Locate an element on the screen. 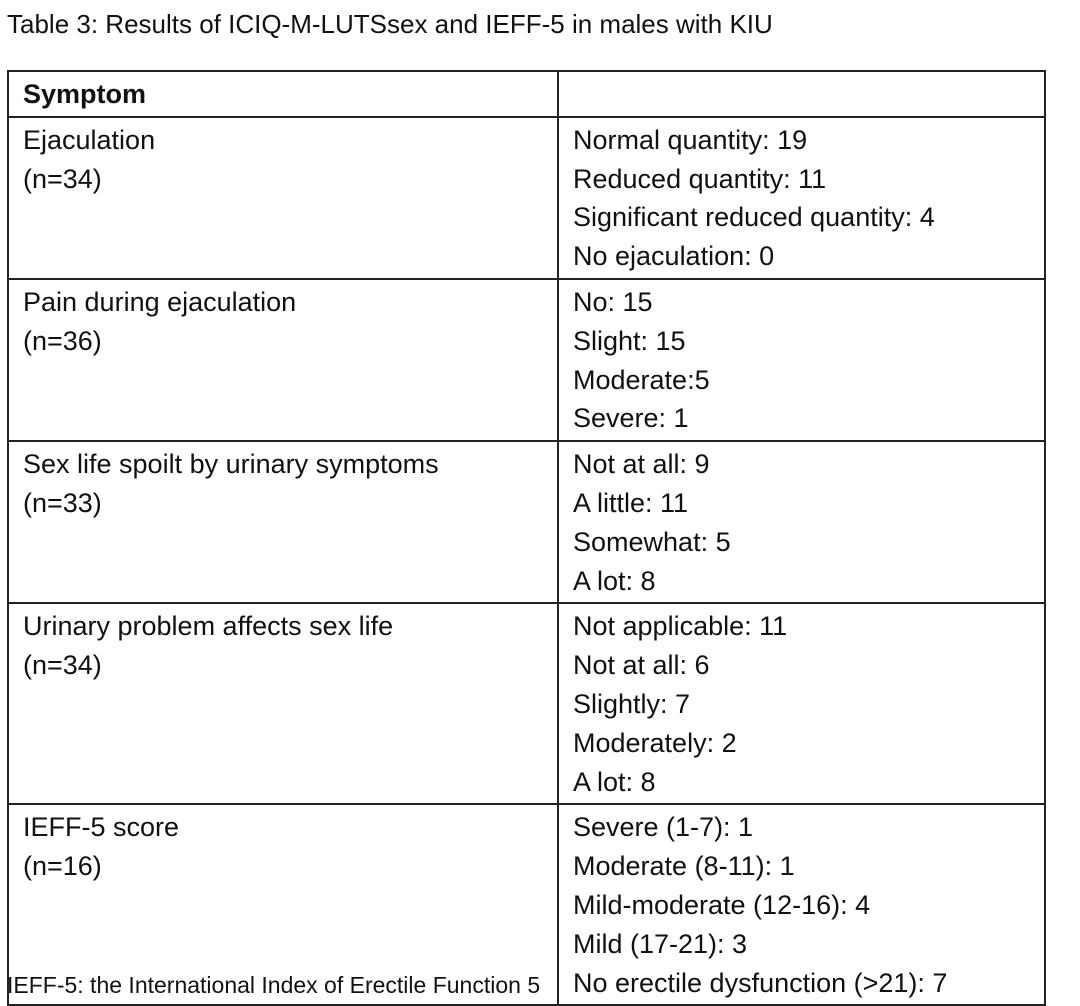 Image resolution: width=1080 pixels, height=1006 pixels. symptom-label: IEFF-5 score is located at coordinates (101, 827).